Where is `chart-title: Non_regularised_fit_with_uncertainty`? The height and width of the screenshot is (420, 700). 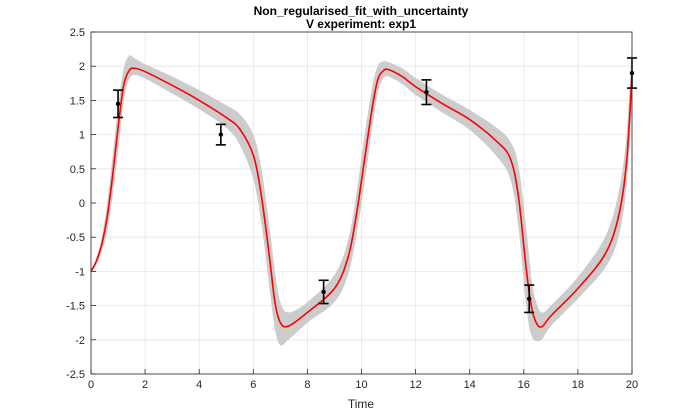
chart-title: Non_regularised_fit_with_uncertainty is located at coordinates (361, 11).